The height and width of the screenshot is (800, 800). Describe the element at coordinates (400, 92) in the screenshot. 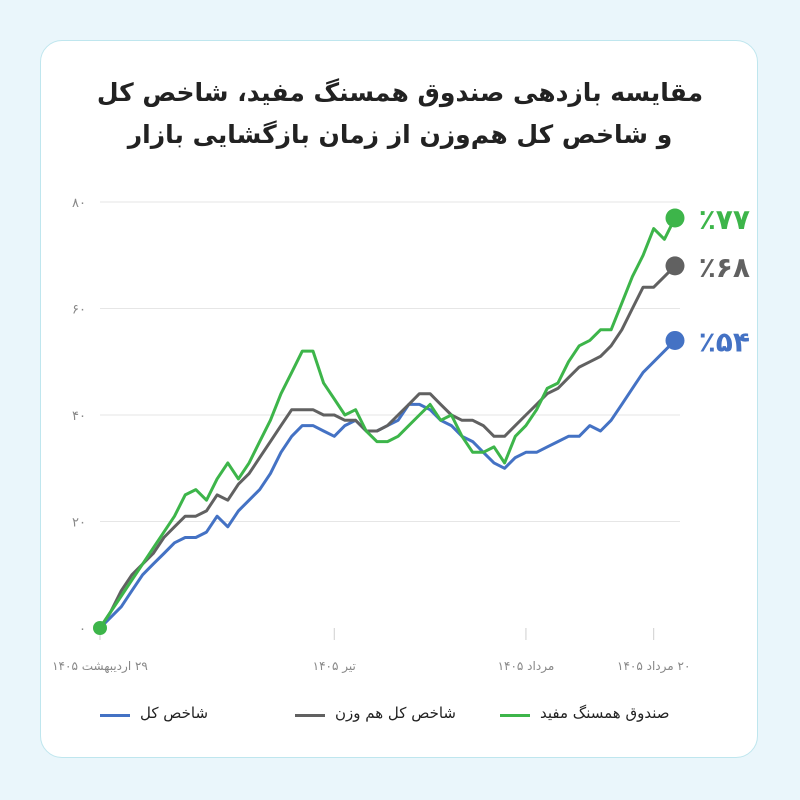

I see `title-line-1: مقایسه بازدهی صندوق همسنگ مفید، شاخص کل` at that location.